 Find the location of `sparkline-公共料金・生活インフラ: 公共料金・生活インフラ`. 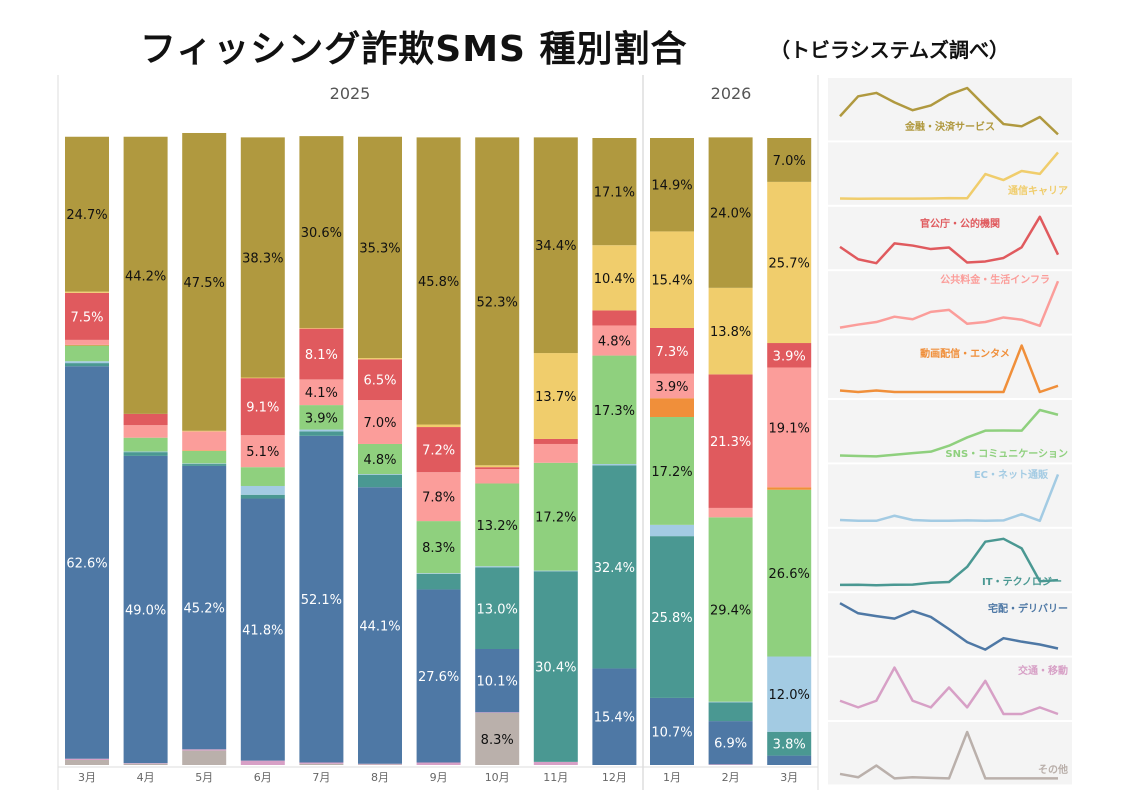

sparkline-公共料金・生活インフラ: 公共料金・生活インフラ is located at coordinates (950, 302).